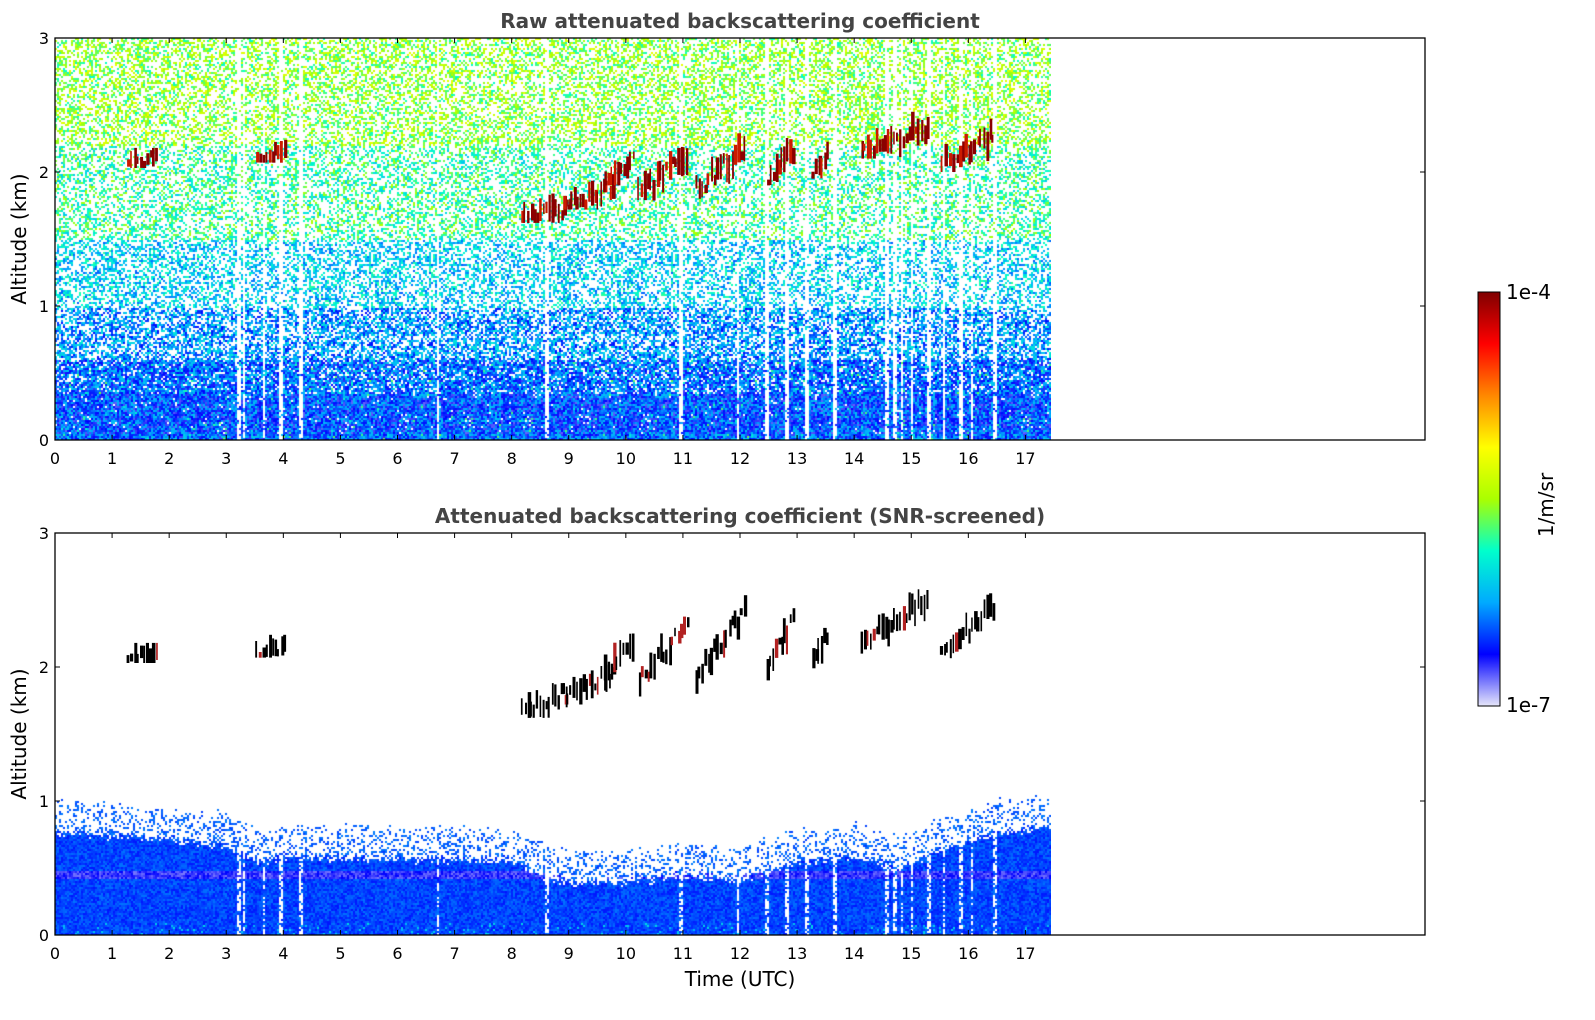  What do you see at coordinates (44, 667) in the screenshot?
I see `y-tick-label: 2` at bounding box center [44, 667].